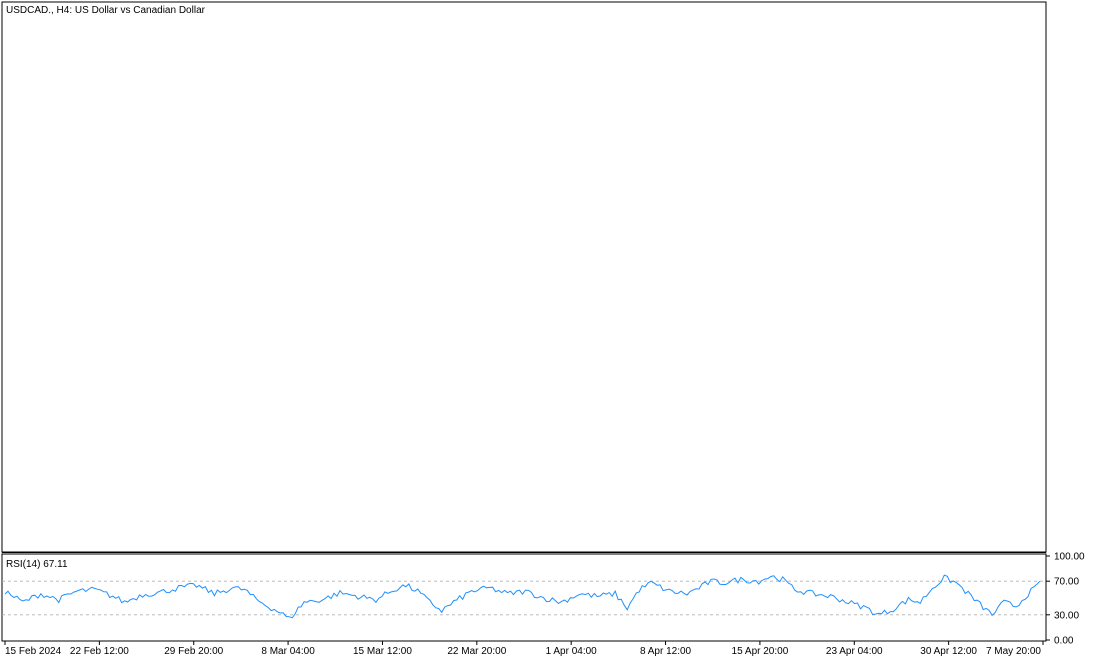 This screenshot has height=665, width=1100. I want to click on time-axis-label: 29 Feb 20:00, so click(193, 651).